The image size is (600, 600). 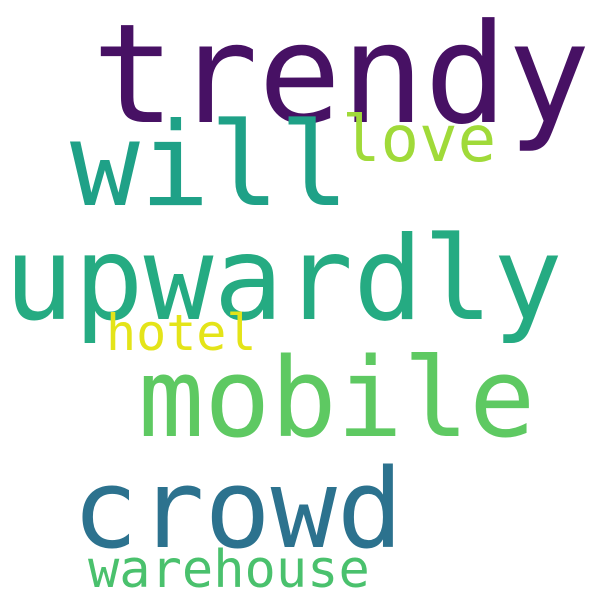 What do you see at coordinates (337, 398) in the screenshot?
I see `word-mobile: mobile` at bounding box center [337, 398].